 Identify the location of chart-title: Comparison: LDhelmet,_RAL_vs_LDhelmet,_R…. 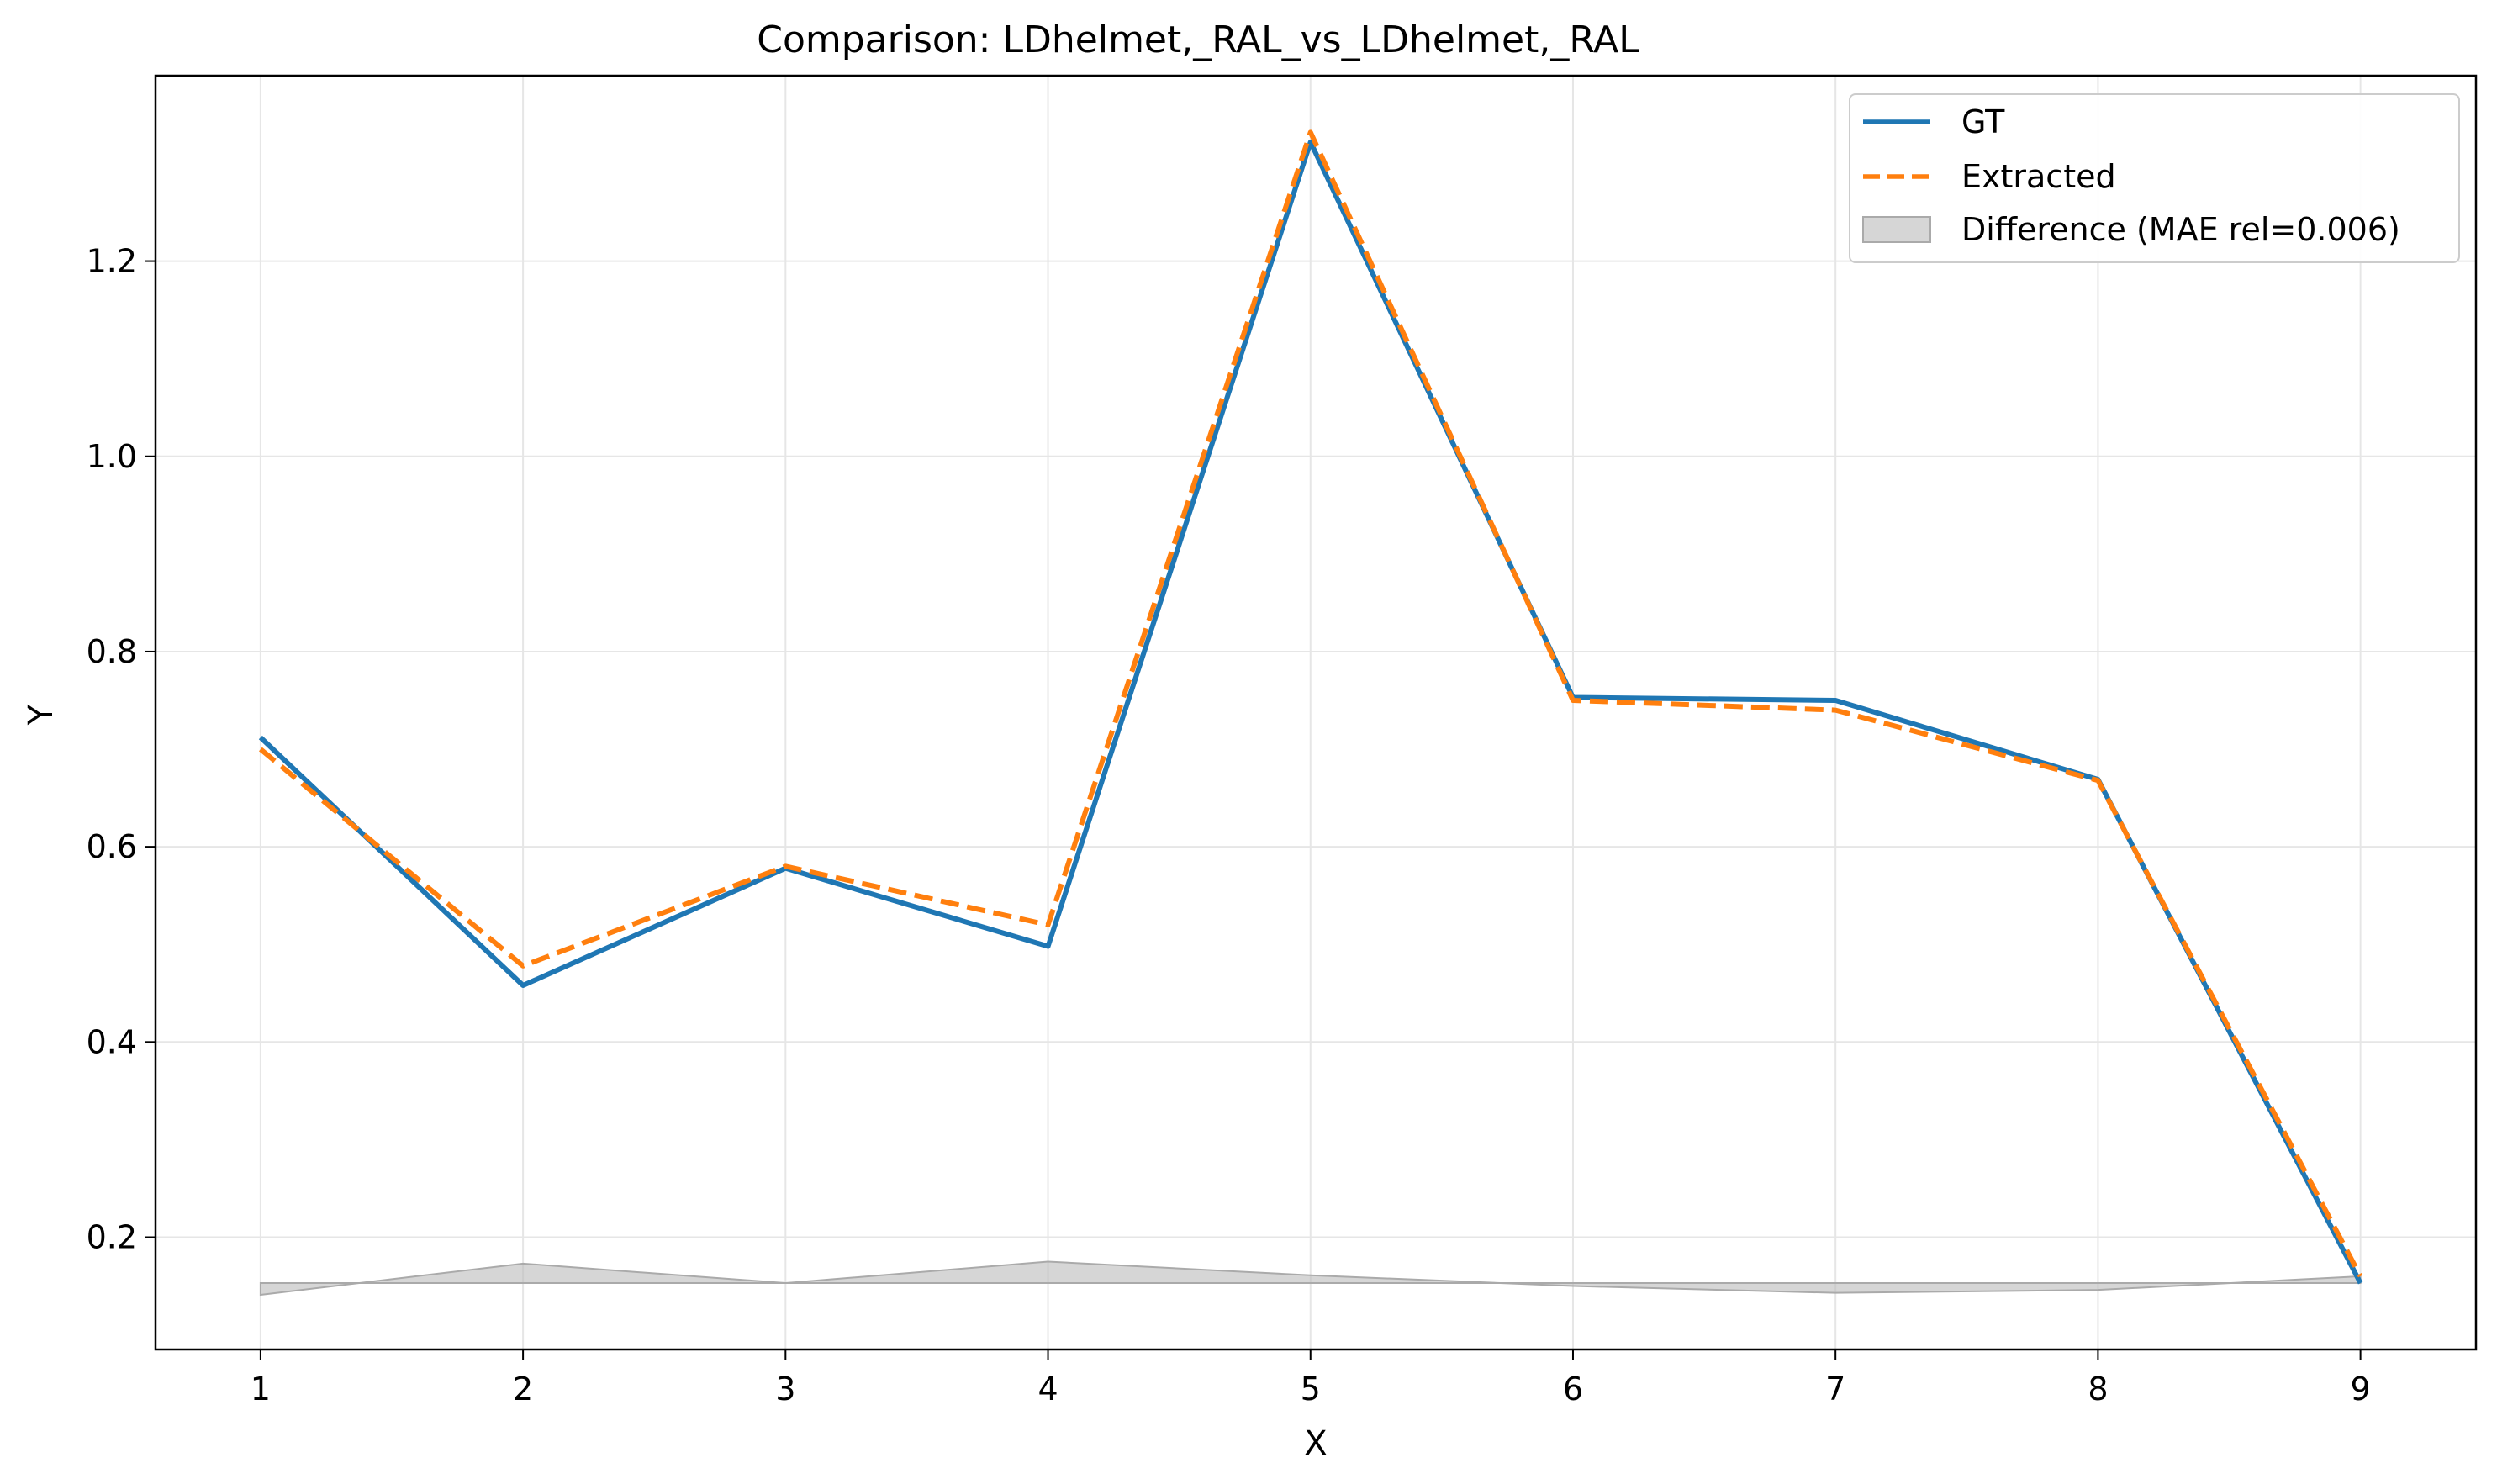
(1198, 39).